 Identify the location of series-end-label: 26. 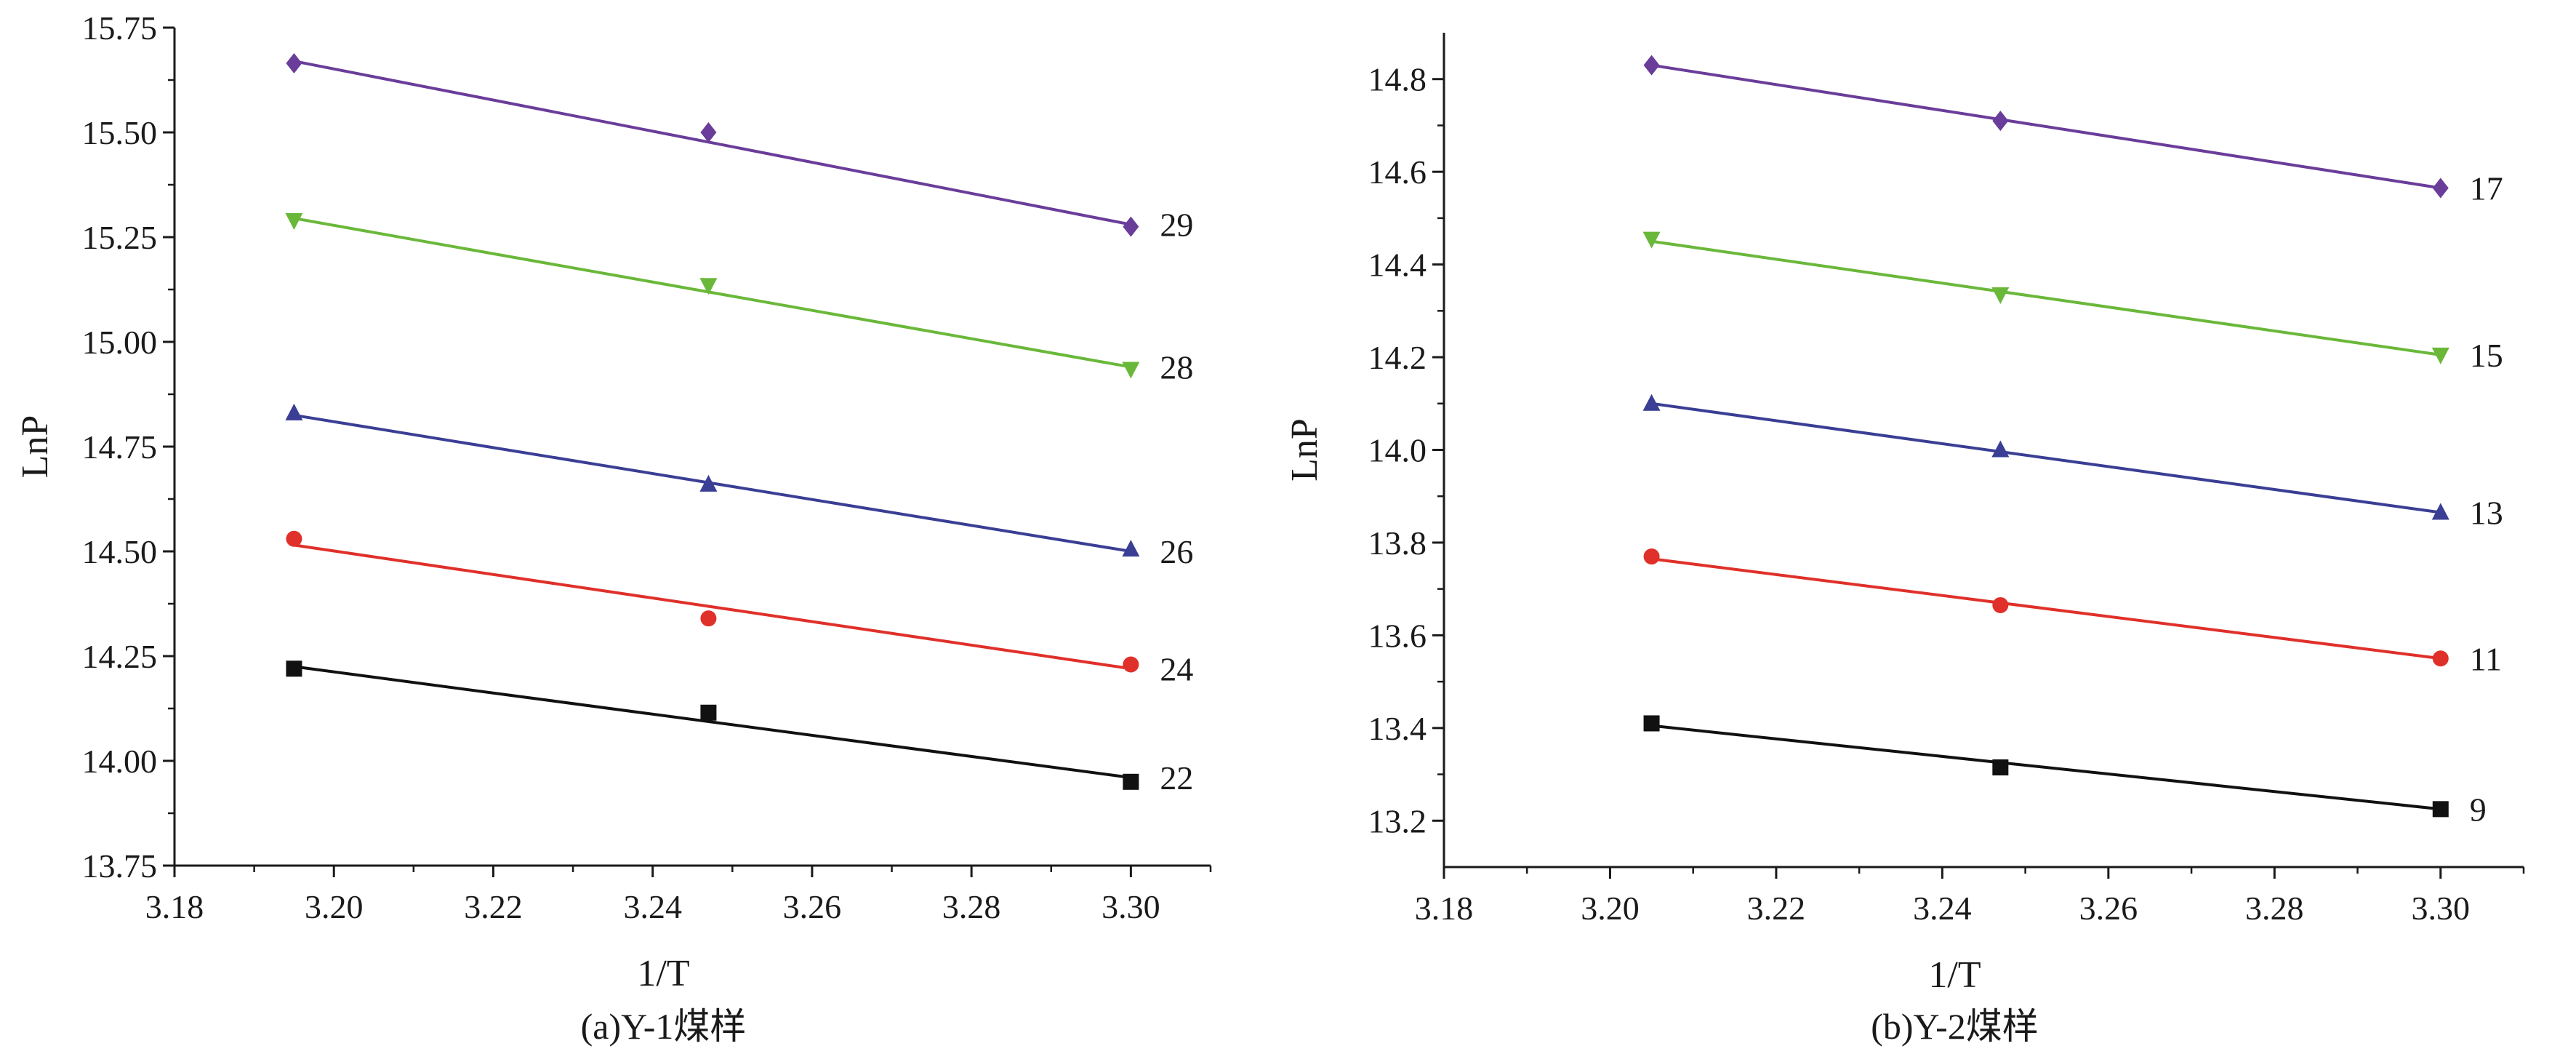
(1176, 551).